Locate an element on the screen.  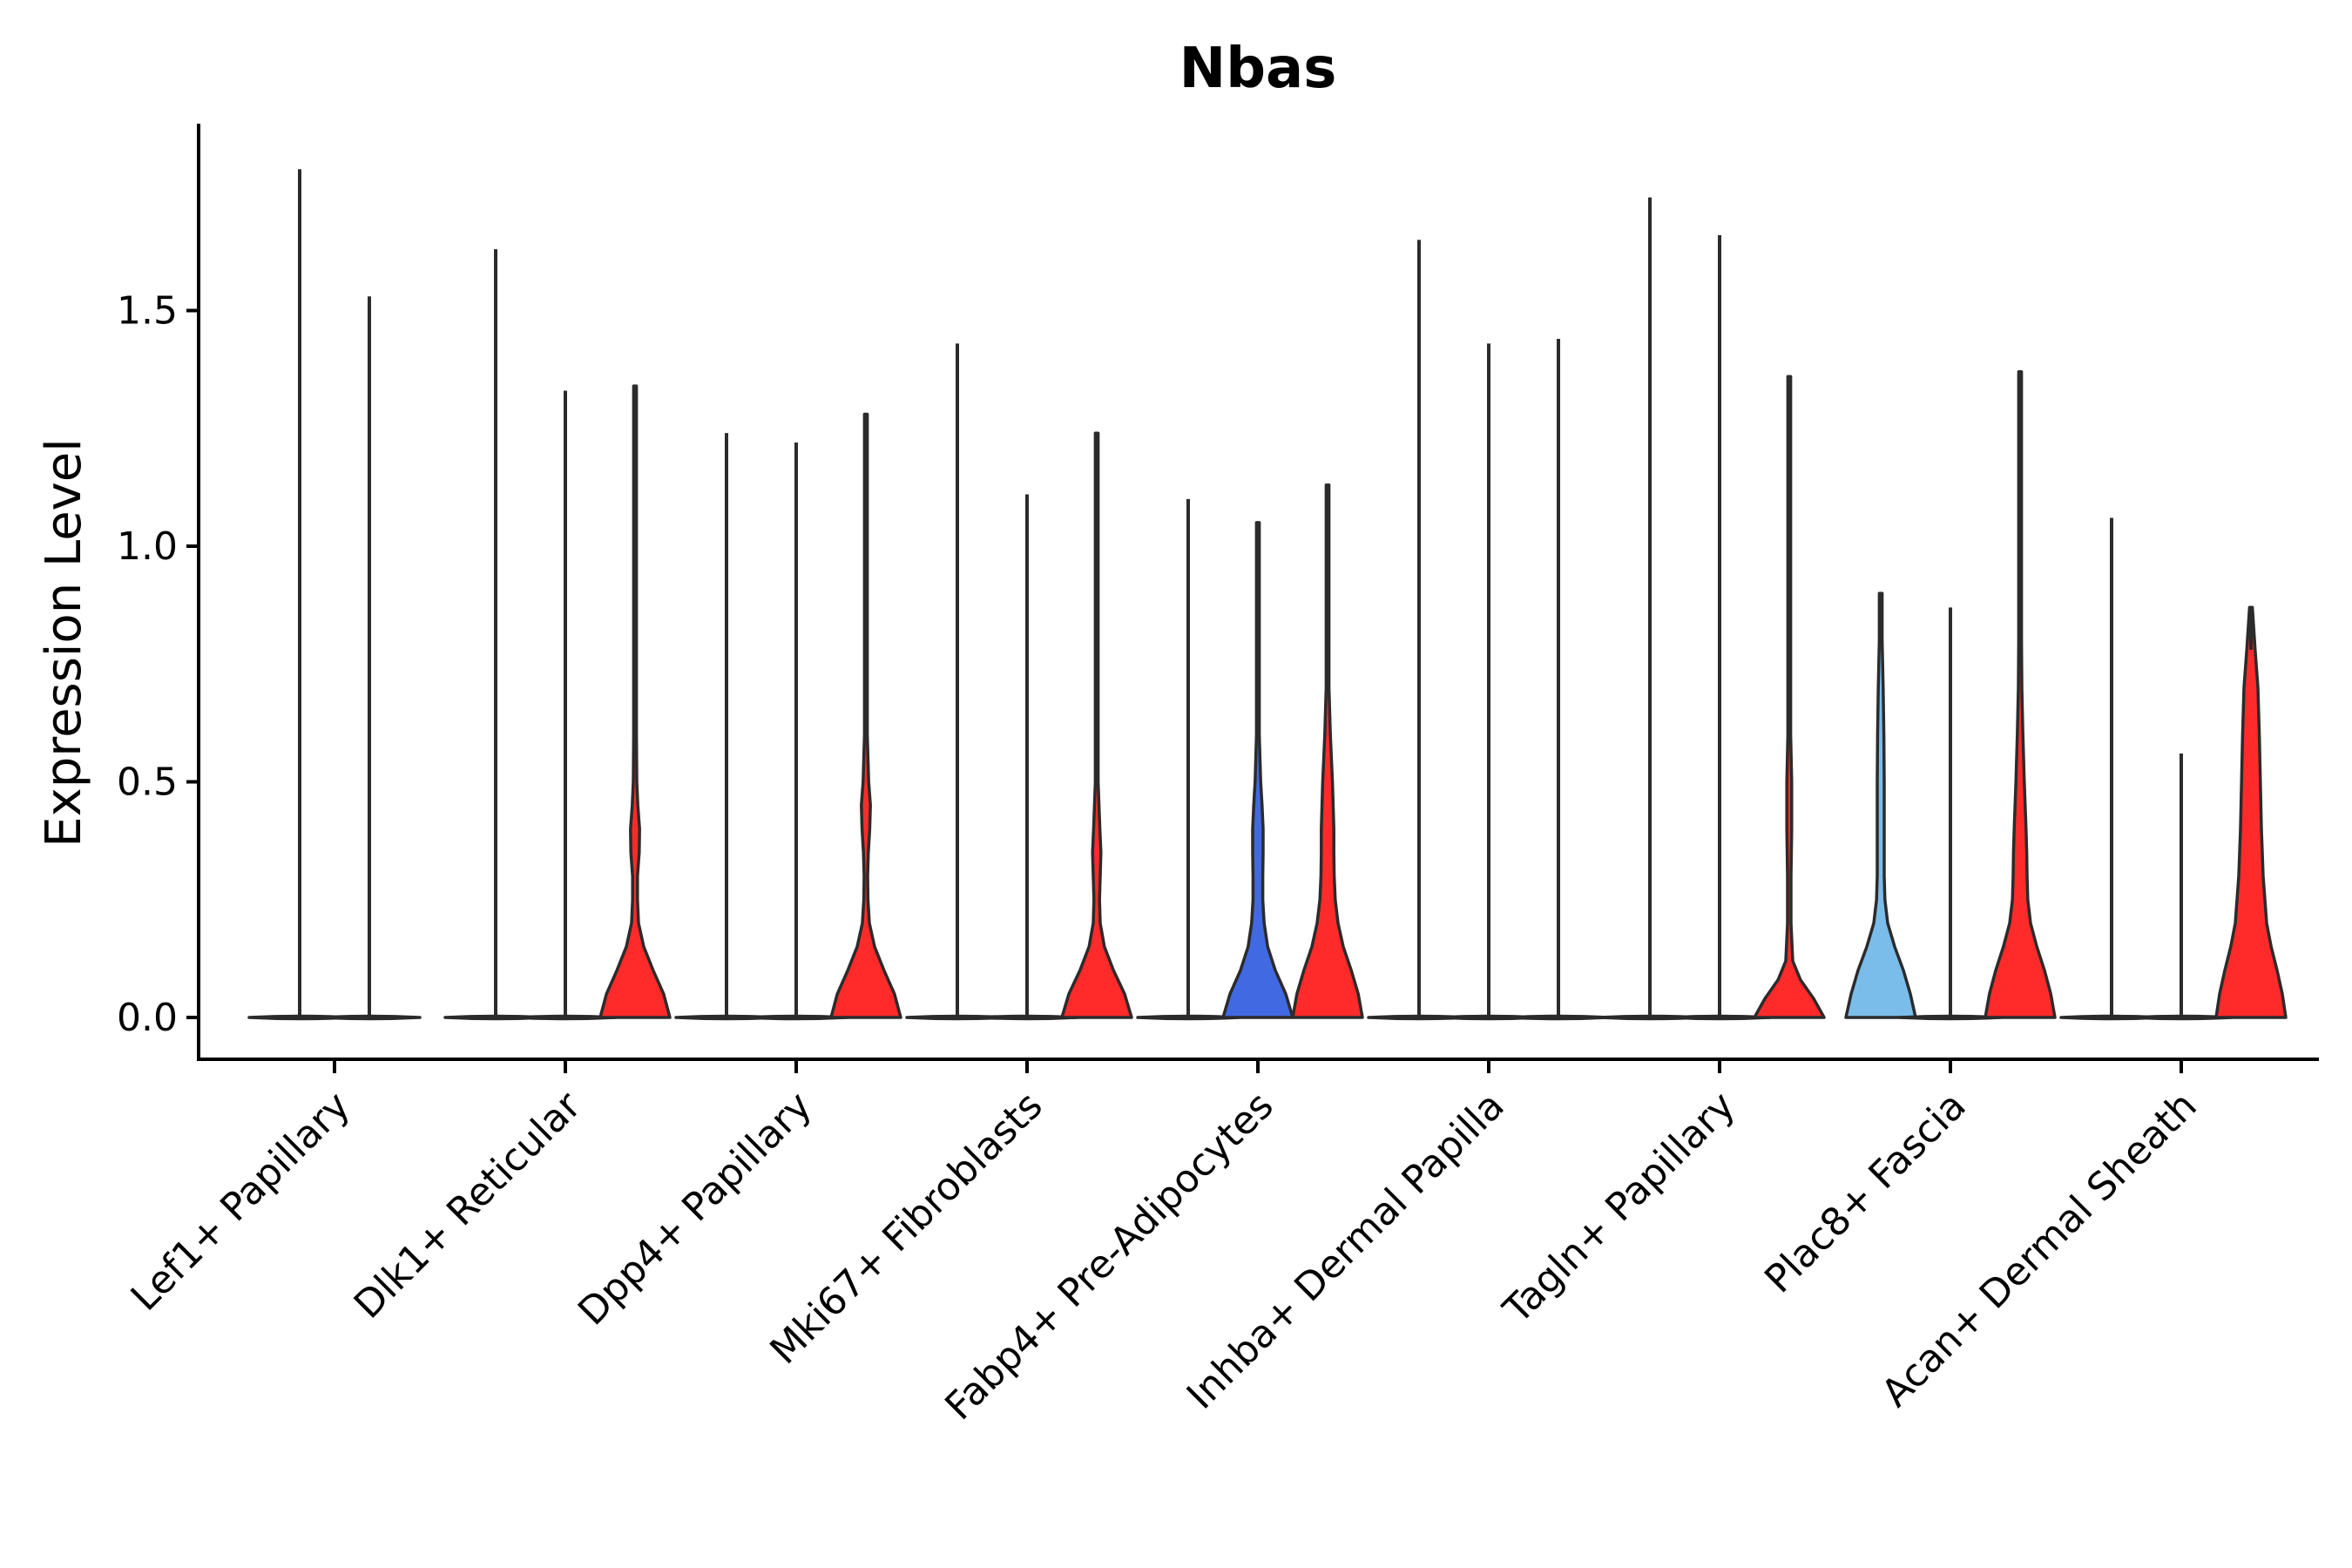
x-tick-label: Plac8+ Fascia is located at coordinates (1865, 1193).